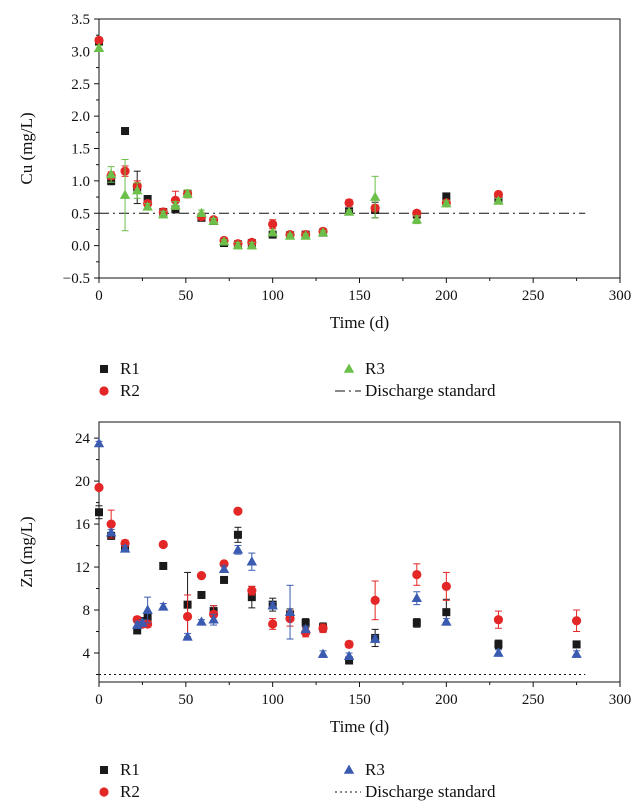  What do you see at coordinates (120, 769) in the screenshot?
I see `zn-legend-item: R1` at bounding box center [120, 769].